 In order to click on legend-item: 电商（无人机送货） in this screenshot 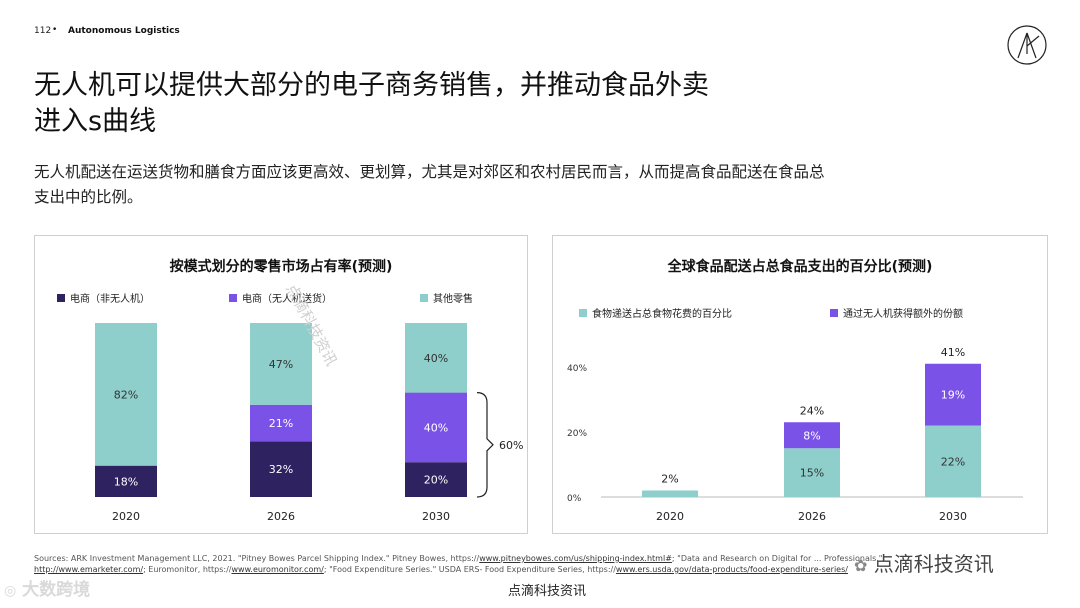, I will do `click(280, 297)`.